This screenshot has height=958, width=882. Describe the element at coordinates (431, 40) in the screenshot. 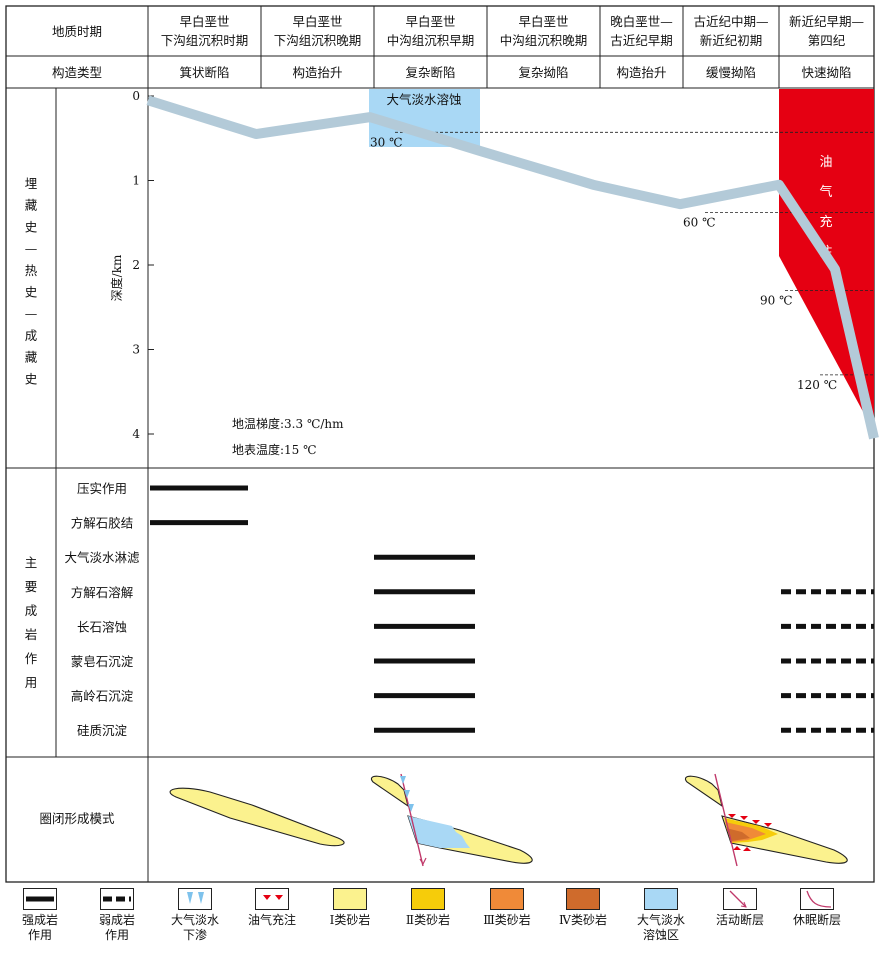

I see `period-3-line2: 中沟组沉积早期` at that location.